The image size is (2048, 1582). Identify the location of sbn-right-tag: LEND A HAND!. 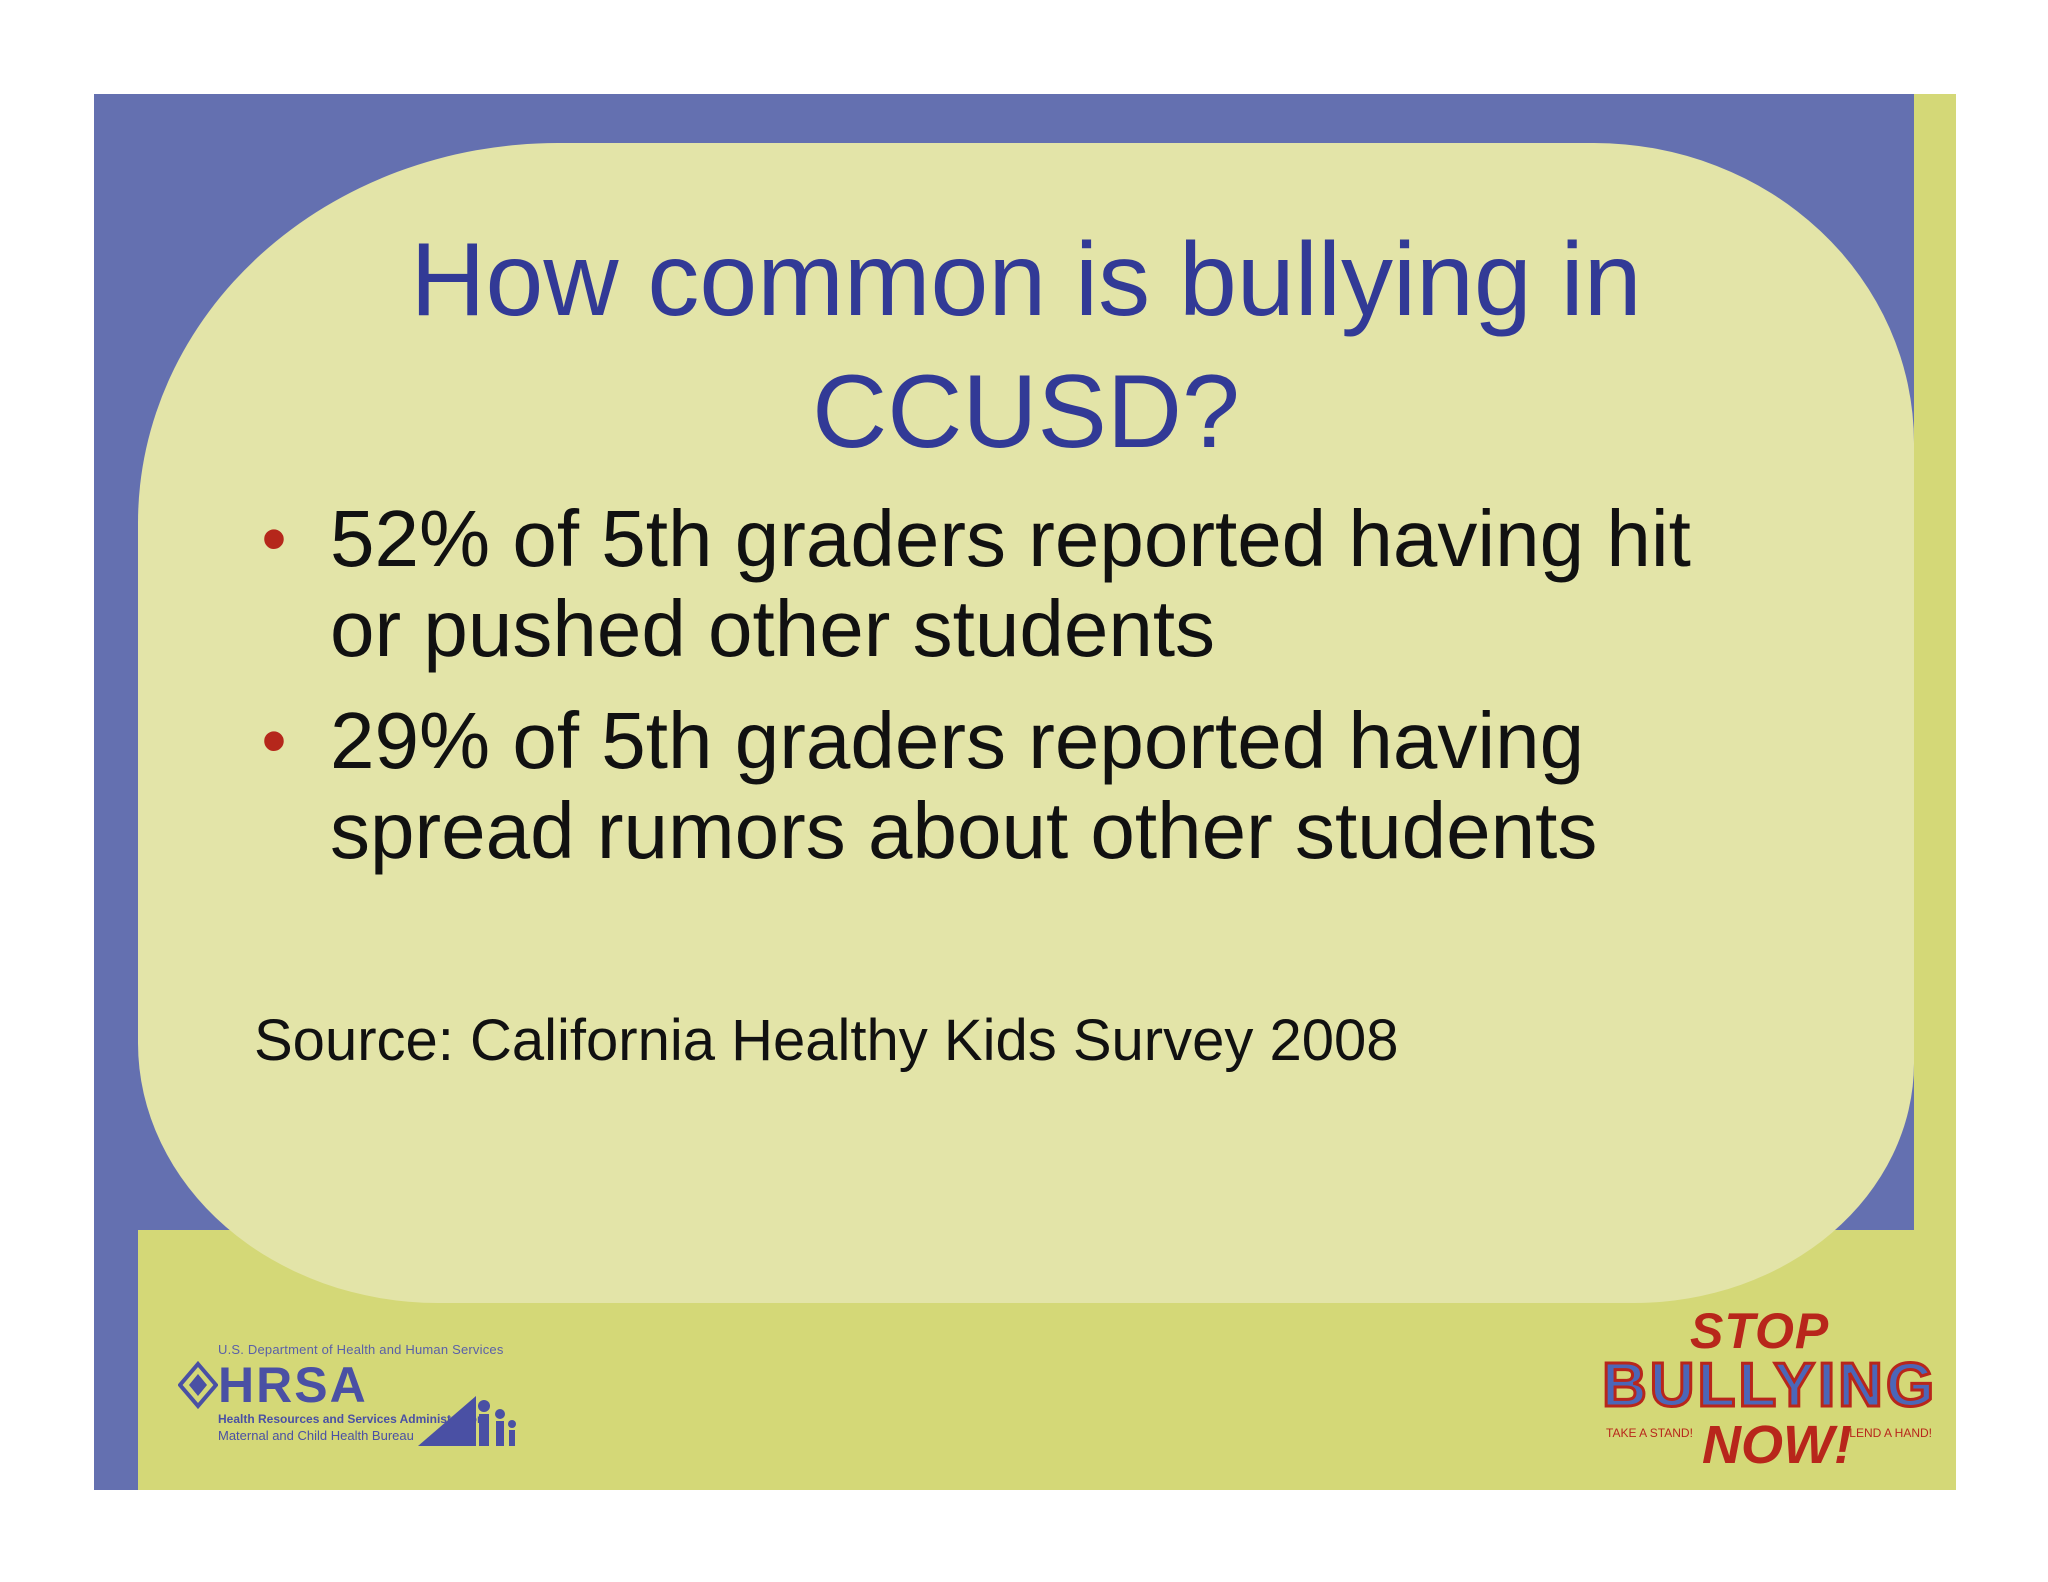
(1890, 1433).